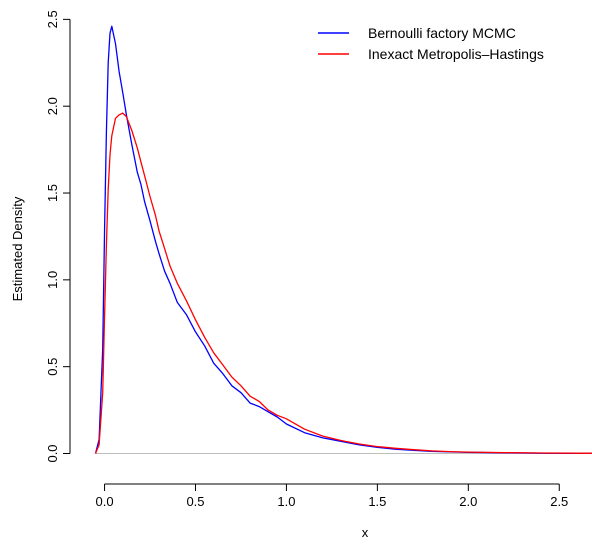  I want to click on x-tick-label: 2.5, so click(559, 501).